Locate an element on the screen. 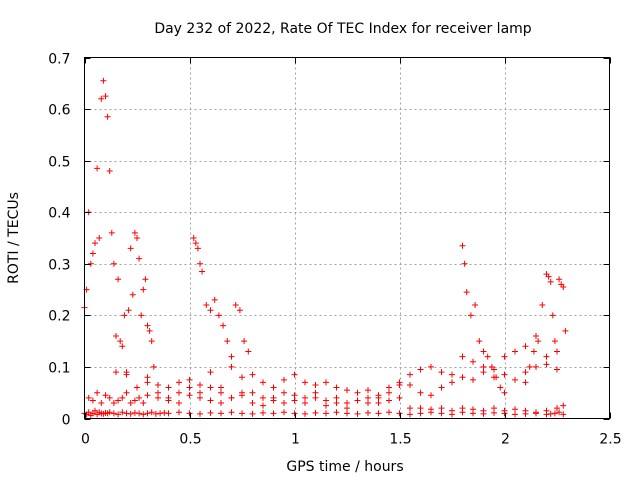 This screenshot has height=485, width=640. x-tick-label: 0 is located at coordinates (85, 440).